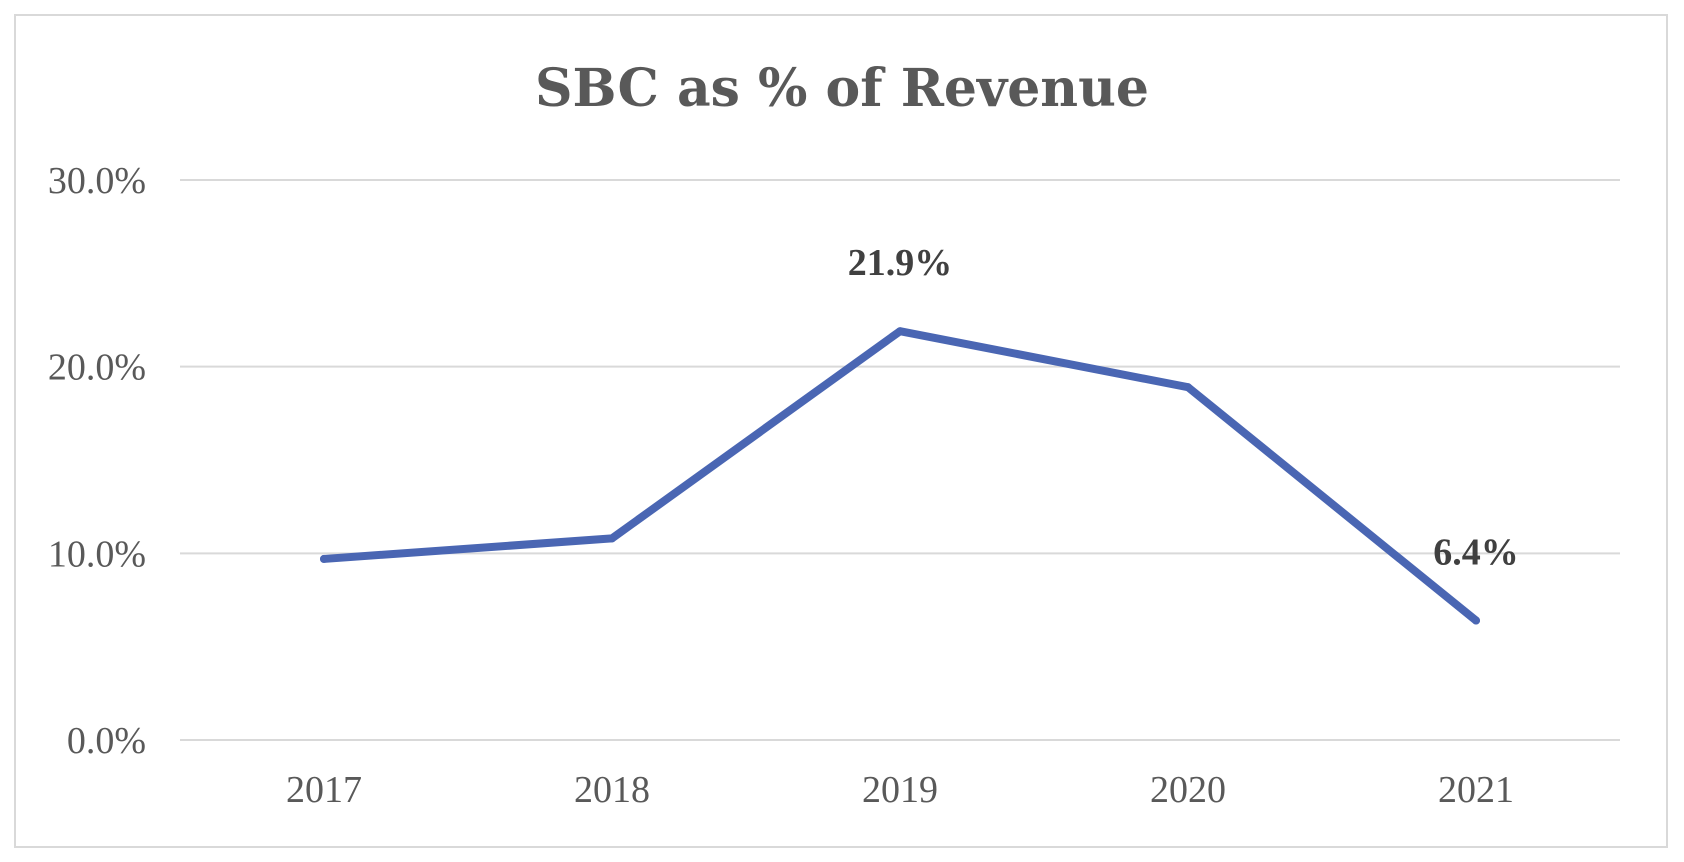 Image resolution: width=1684 pixels, height=862 pixels. Describe the element at coordinates (97, 461) in the screenshot. I see `y-axis-tick-labels: 0.0% 10.0% 20.0% 30.0%` at that location.